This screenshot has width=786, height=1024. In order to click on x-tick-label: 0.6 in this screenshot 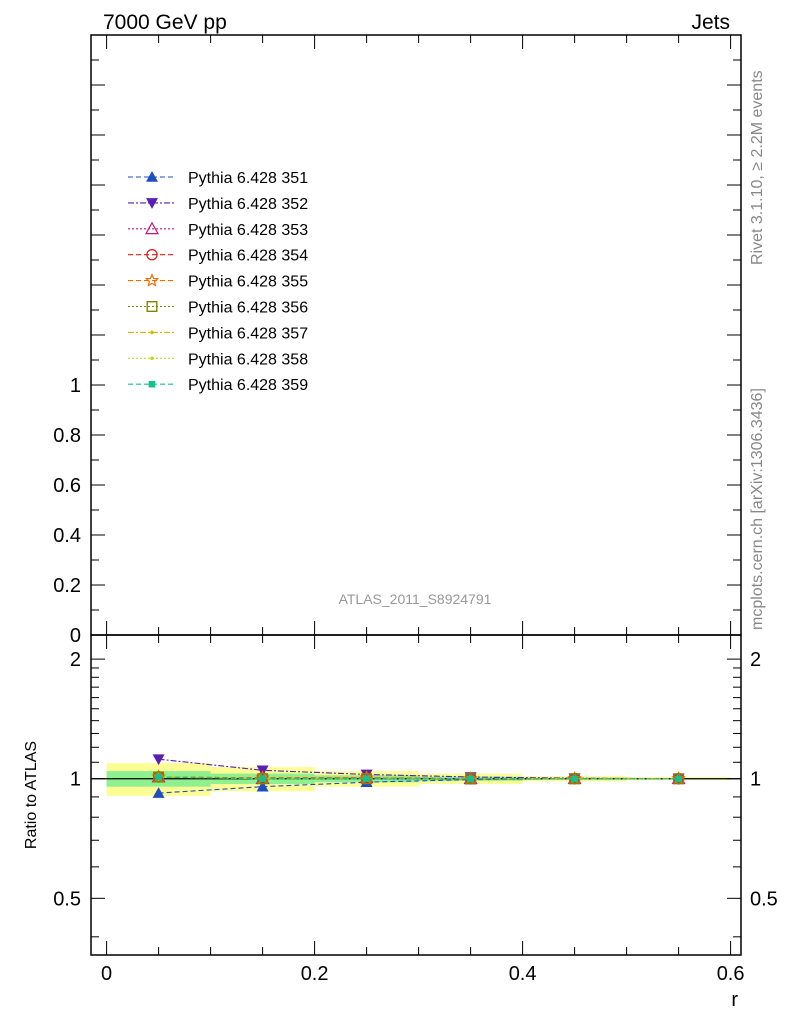, I will do `click(731, 974)`.